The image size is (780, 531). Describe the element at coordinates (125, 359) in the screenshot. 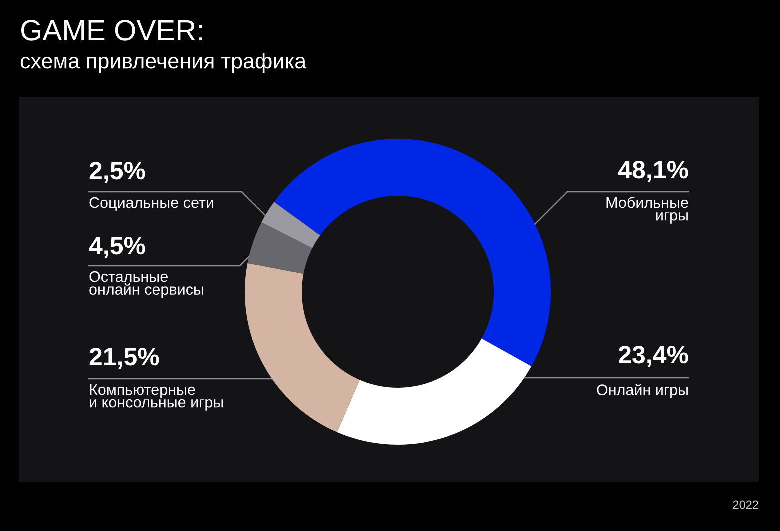

I see `data-label: 21,5%` at that location.